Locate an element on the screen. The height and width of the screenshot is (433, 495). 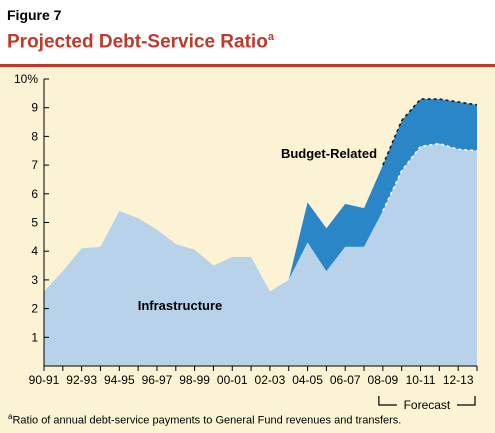
forecast-label: Forecast is located at coordinates (427, 405).